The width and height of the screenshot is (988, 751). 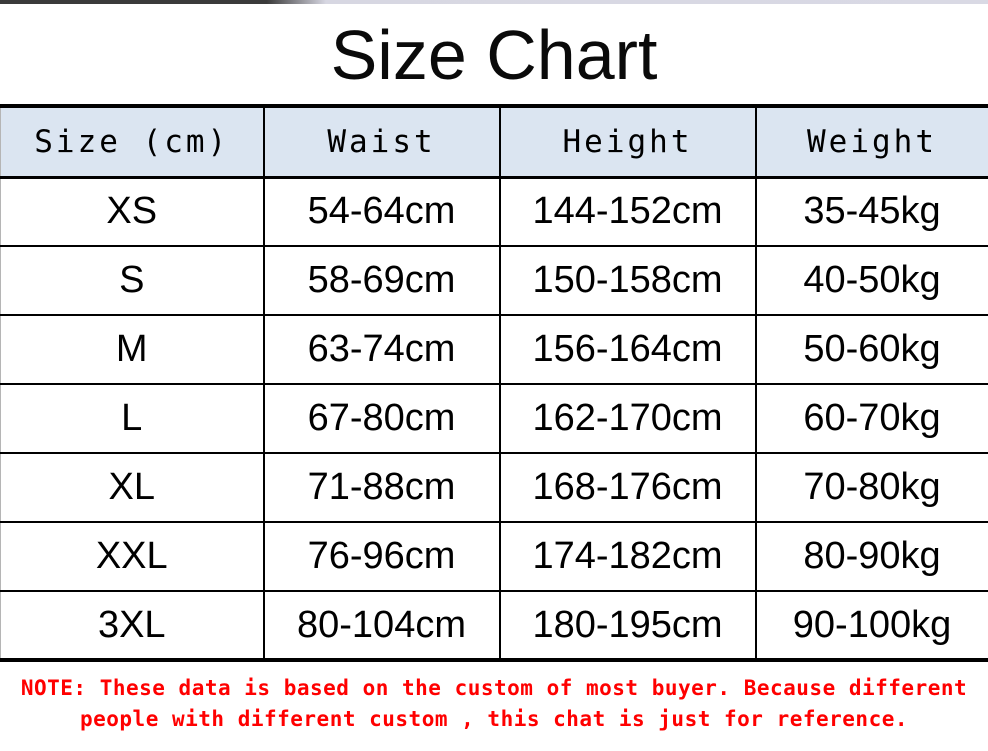 I want to click on cell-height: 174-182cm, so click(x=627, y=557).